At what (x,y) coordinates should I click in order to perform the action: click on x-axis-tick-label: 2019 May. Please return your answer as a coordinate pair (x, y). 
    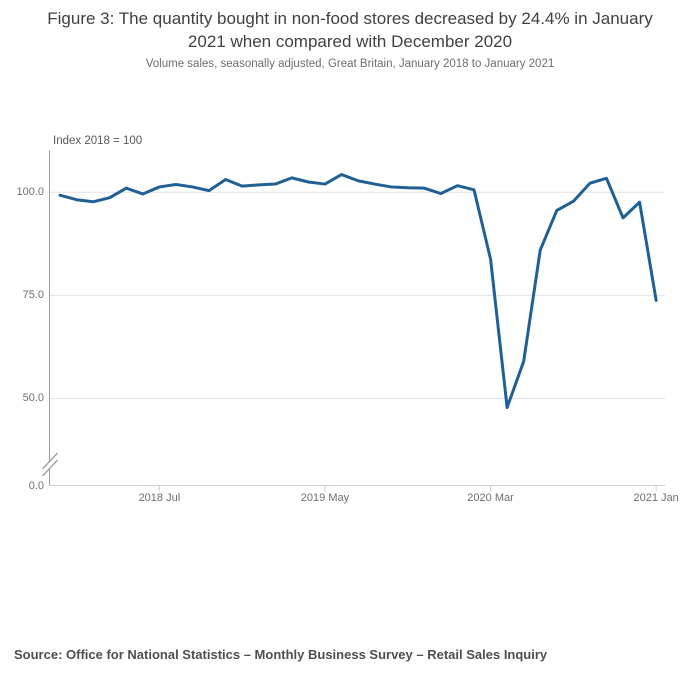
    Looking at the image, I should click on (325, 498).